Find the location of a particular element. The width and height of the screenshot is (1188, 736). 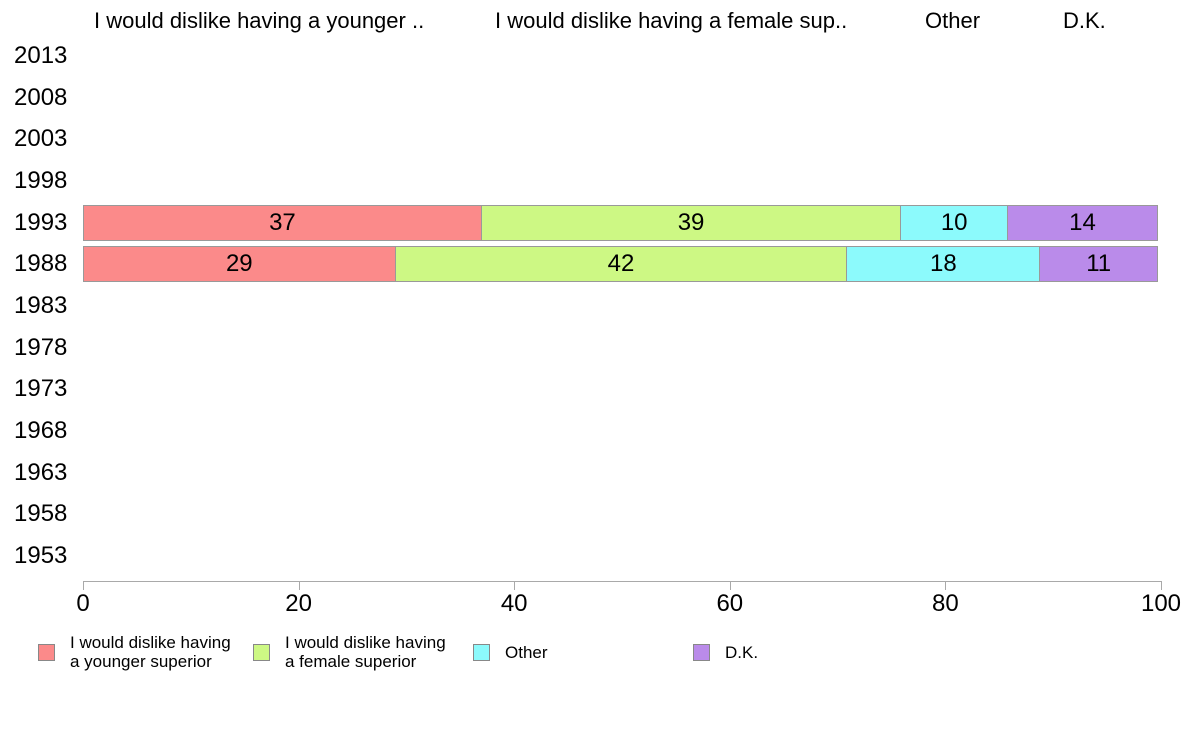

year-label: 1963 is located at coordinates (41, 472).